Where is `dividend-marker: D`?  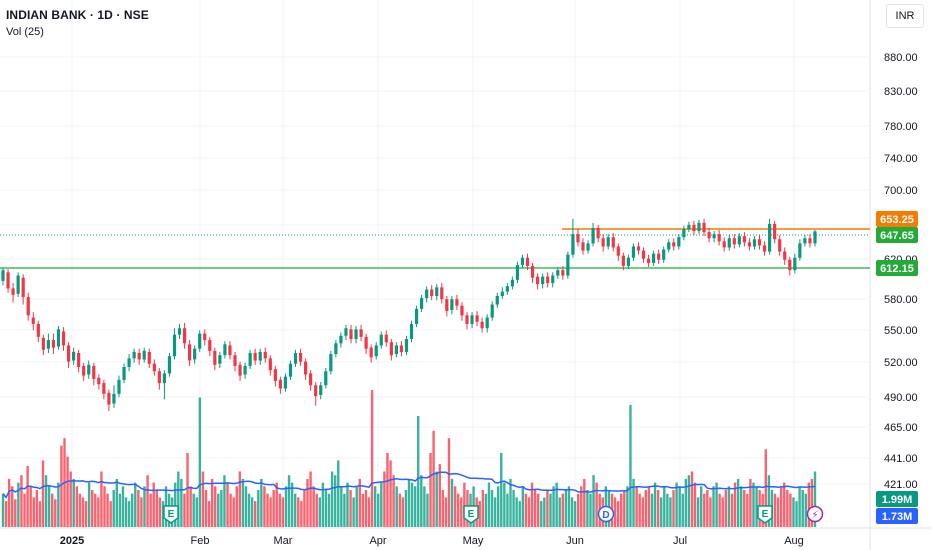
dividend-marker: D is located at coordinates (606, 514).